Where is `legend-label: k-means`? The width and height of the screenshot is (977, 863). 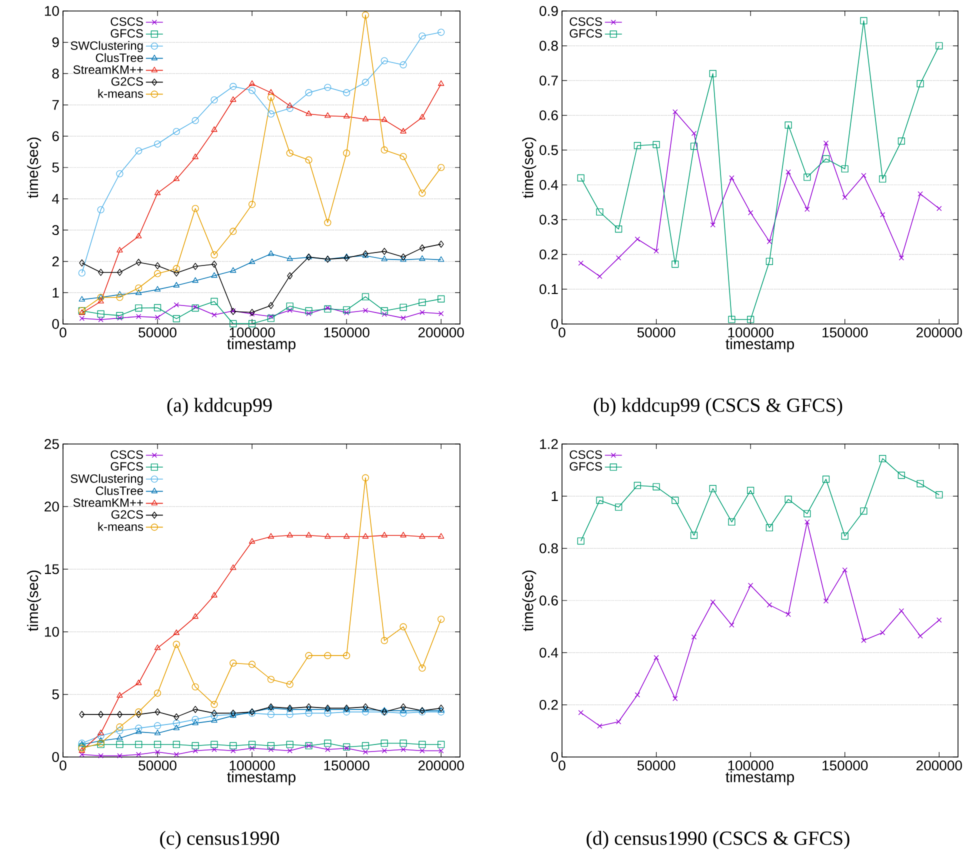 legend-label: k-means is located at coordinates (121, 526).